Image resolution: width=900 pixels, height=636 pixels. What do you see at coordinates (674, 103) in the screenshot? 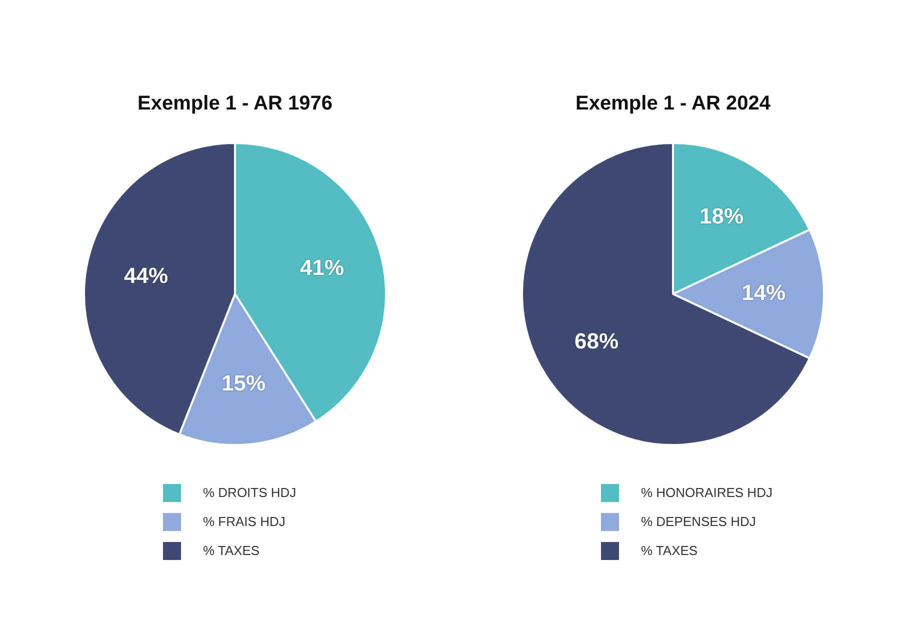
I see `chart-title: Exemple 1 - AR 2024` at bounding box center [674, 103].